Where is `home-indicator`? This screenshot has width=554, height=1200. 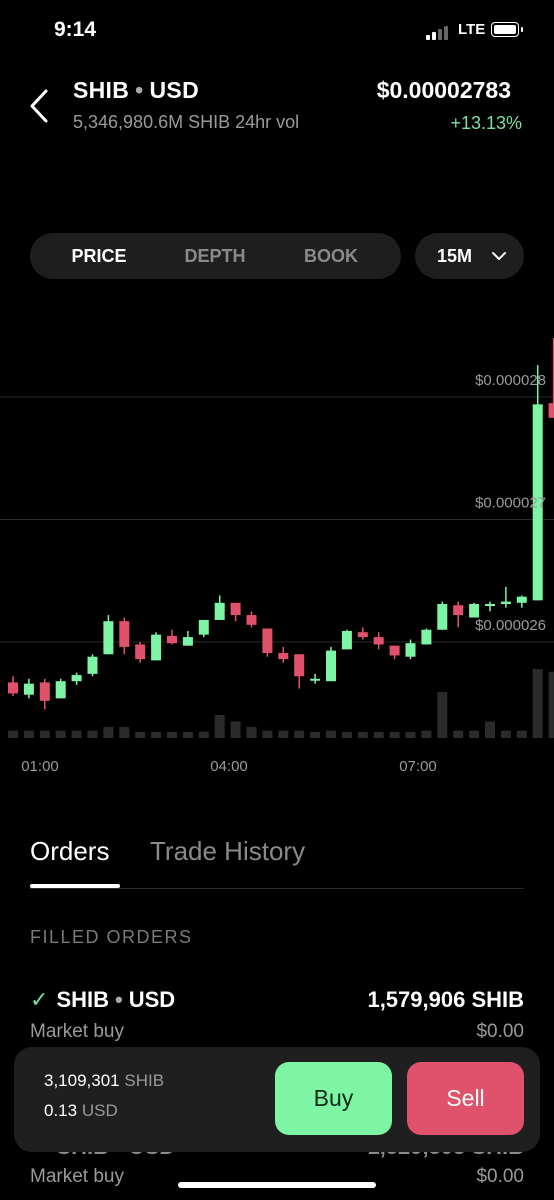
home-indicator is located at coordinates (277, 1185).